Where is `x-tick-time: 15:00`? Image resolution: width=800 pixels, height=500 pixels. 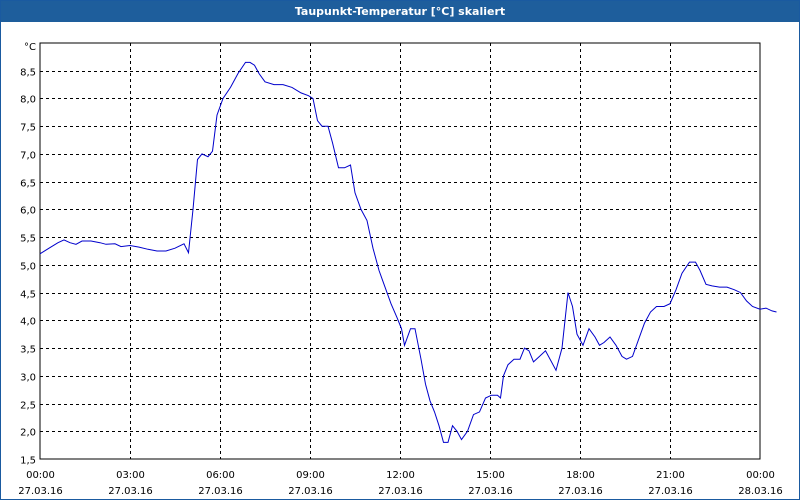 x-tick-time: 15:00 is located at coordinates (490, 475).